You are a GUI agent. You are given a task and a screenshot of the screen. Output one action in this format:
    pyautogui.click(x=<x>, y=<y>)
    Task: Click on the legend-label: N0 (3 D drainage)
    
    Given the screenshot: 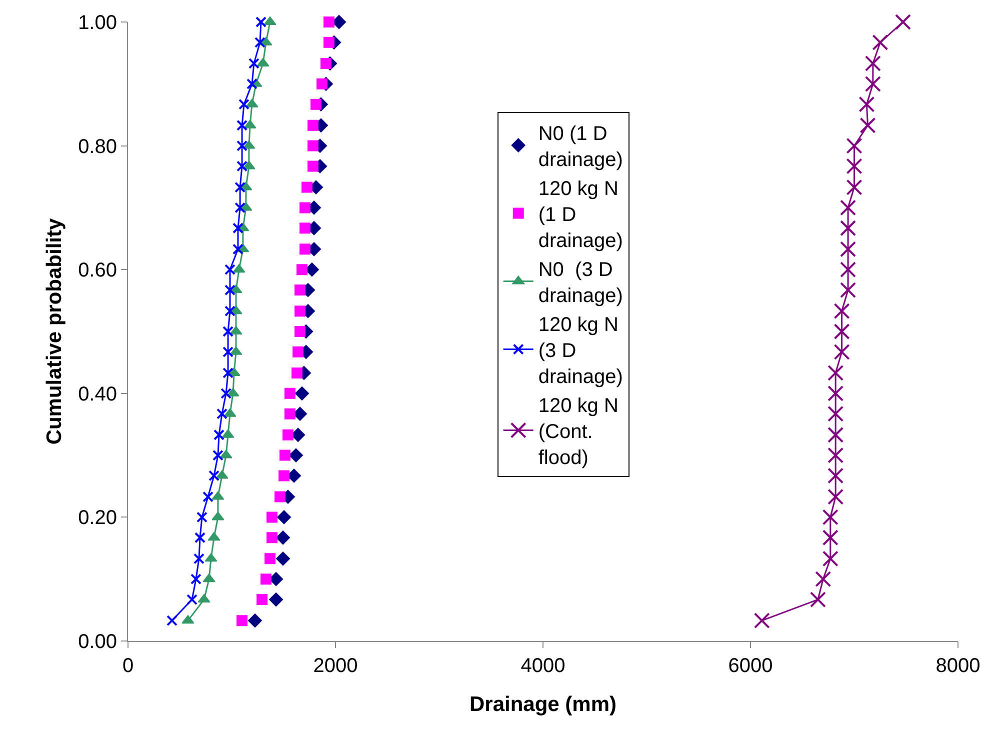 What is the action you would take?
    pyautogui.click(x=580, y=283)
    